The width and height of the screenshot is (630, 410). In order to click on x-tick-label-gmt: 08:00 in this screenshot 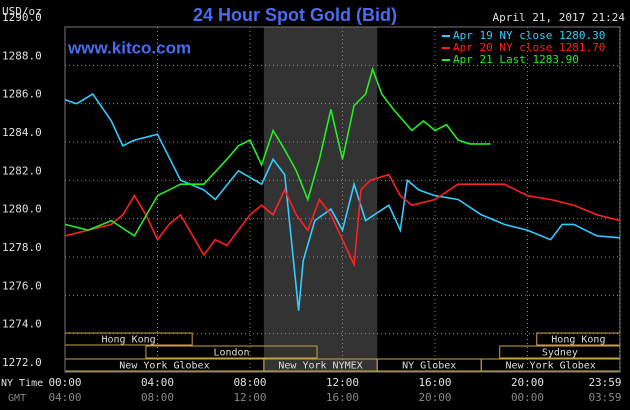, I will do `click(157, 397)`.